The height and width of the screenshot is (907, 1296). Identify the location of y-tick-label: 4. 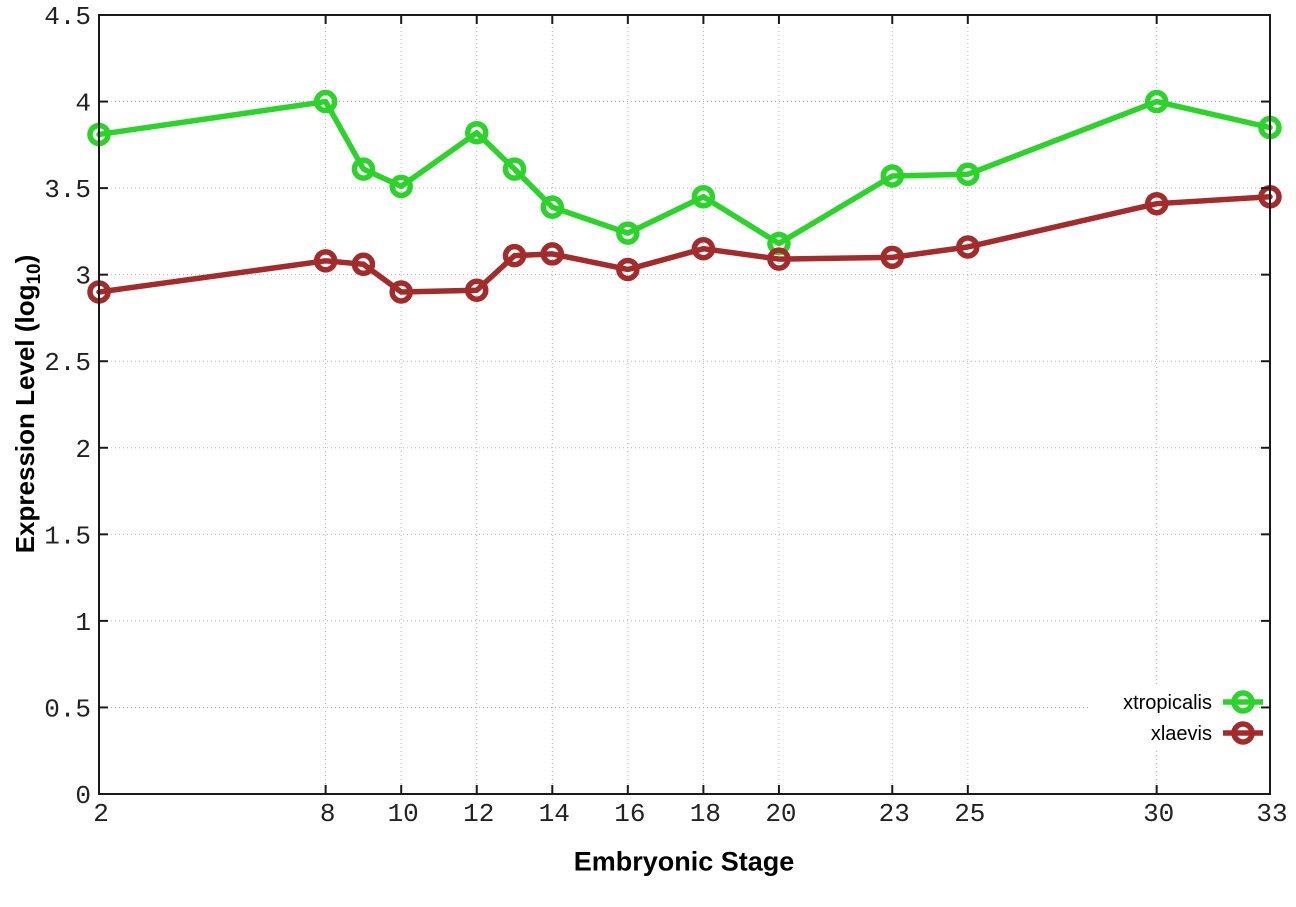
(83, 104).